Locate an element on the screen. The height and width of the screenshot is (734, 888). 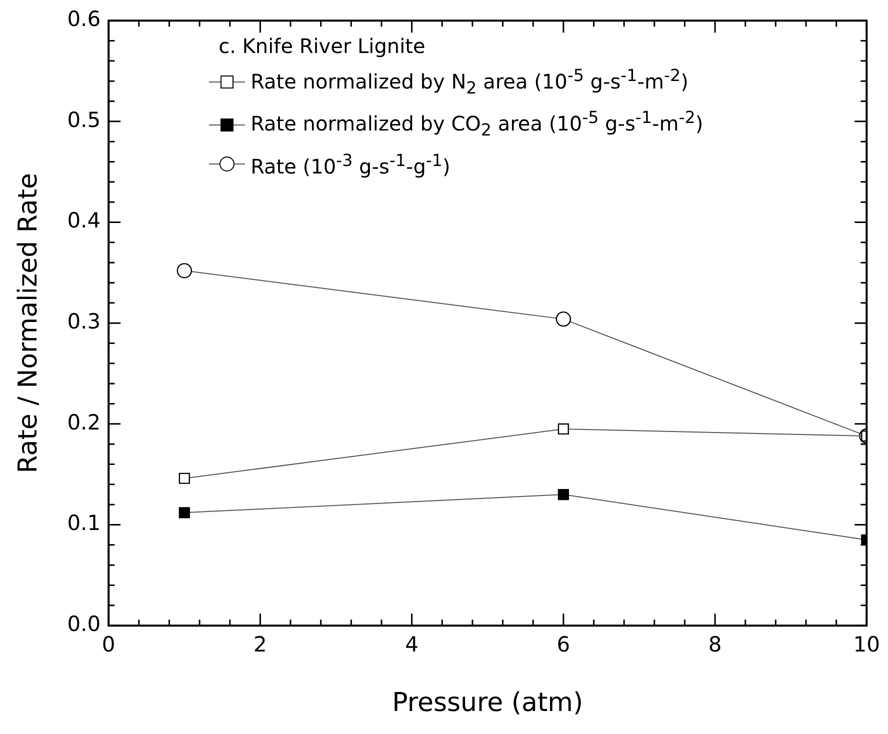
y-tick-label: 0.0 is located at coordinates (84, 624).